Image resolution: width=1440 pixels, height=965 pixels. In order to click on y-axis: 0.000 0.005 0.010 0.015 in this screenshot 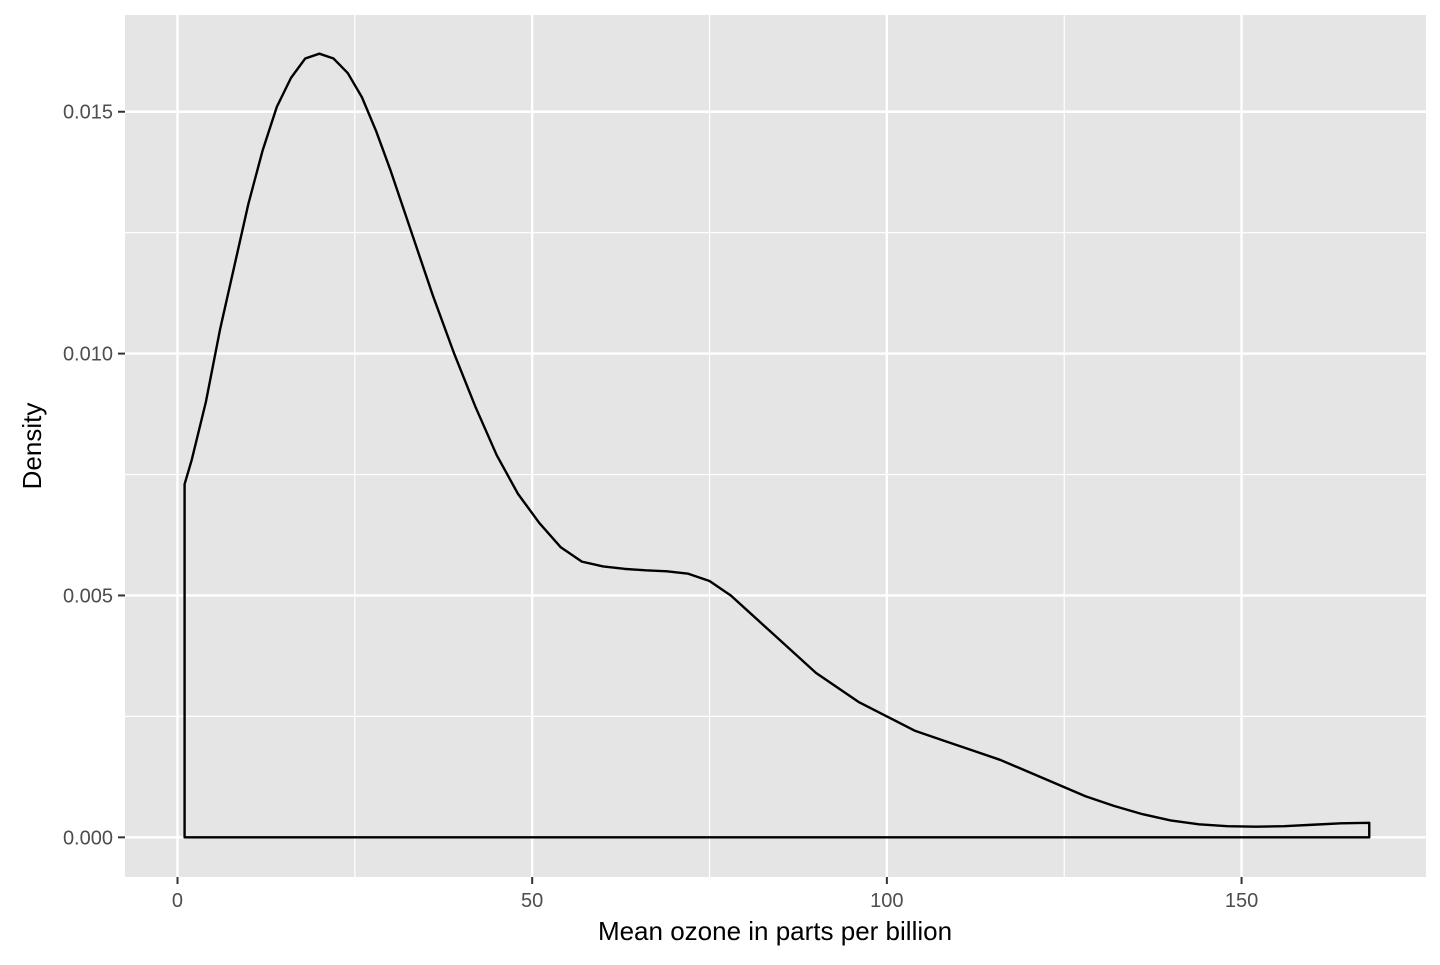, I will do `click(94, 475)`.